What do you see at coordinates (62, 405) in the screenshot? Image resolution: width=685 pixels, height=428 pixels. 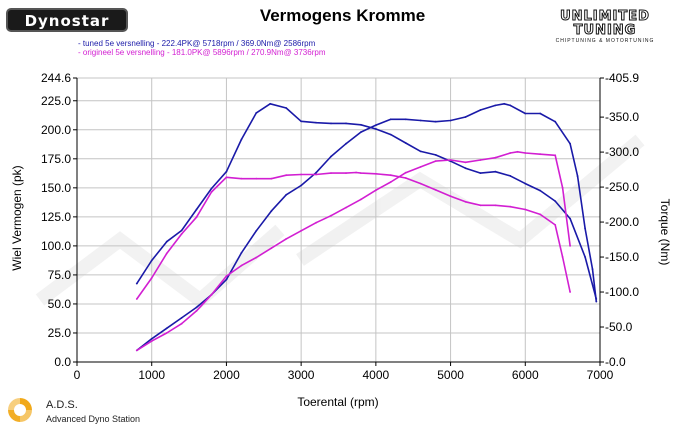 I see `ads-brand: A.D.S.` at bounding box center [62, 405].